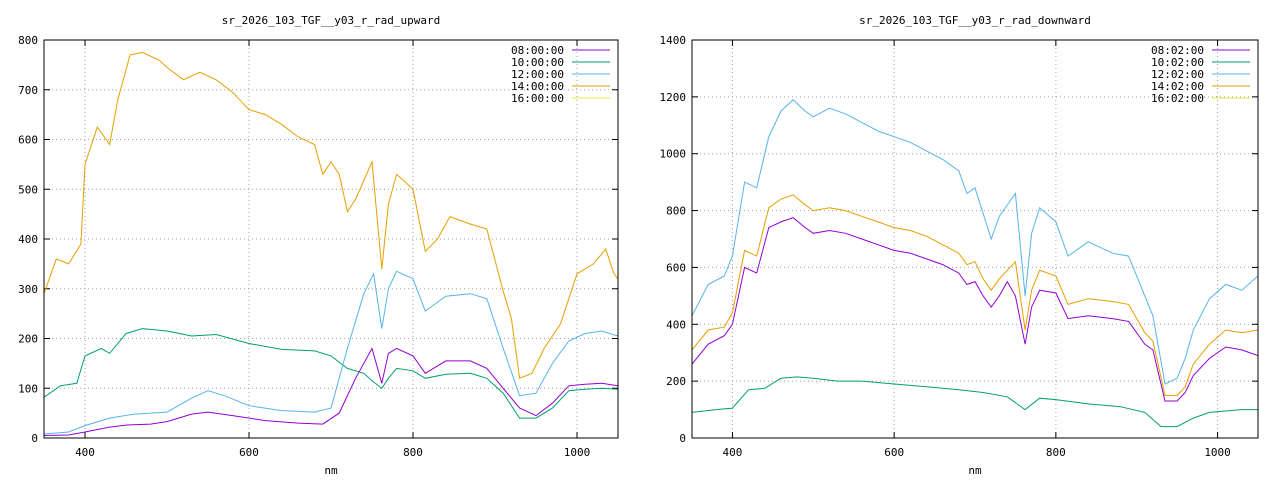  Describe the element at coordinates (894, 452) in the screenshot. I see `downward-x-tick-label: 600` at that location.